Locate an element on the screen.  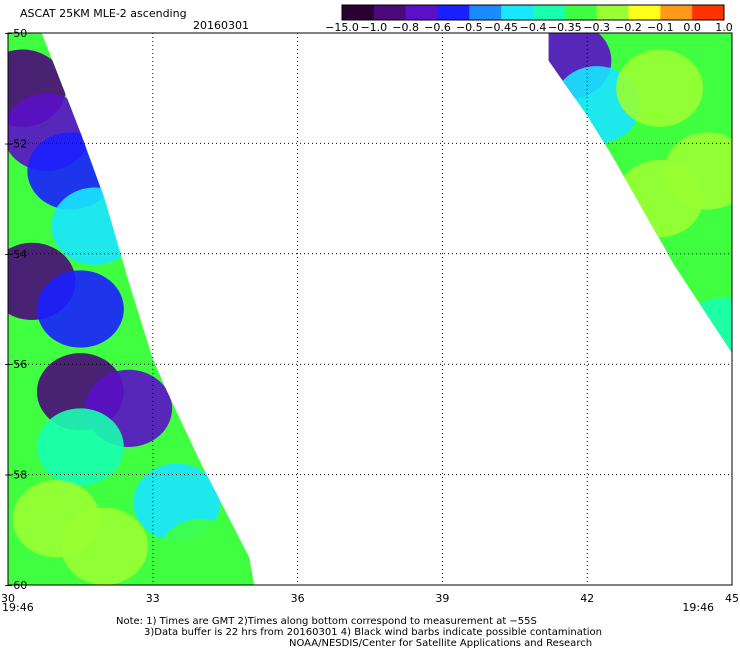
y-tick-label--52: −52 is located at coordinates (15, 143).